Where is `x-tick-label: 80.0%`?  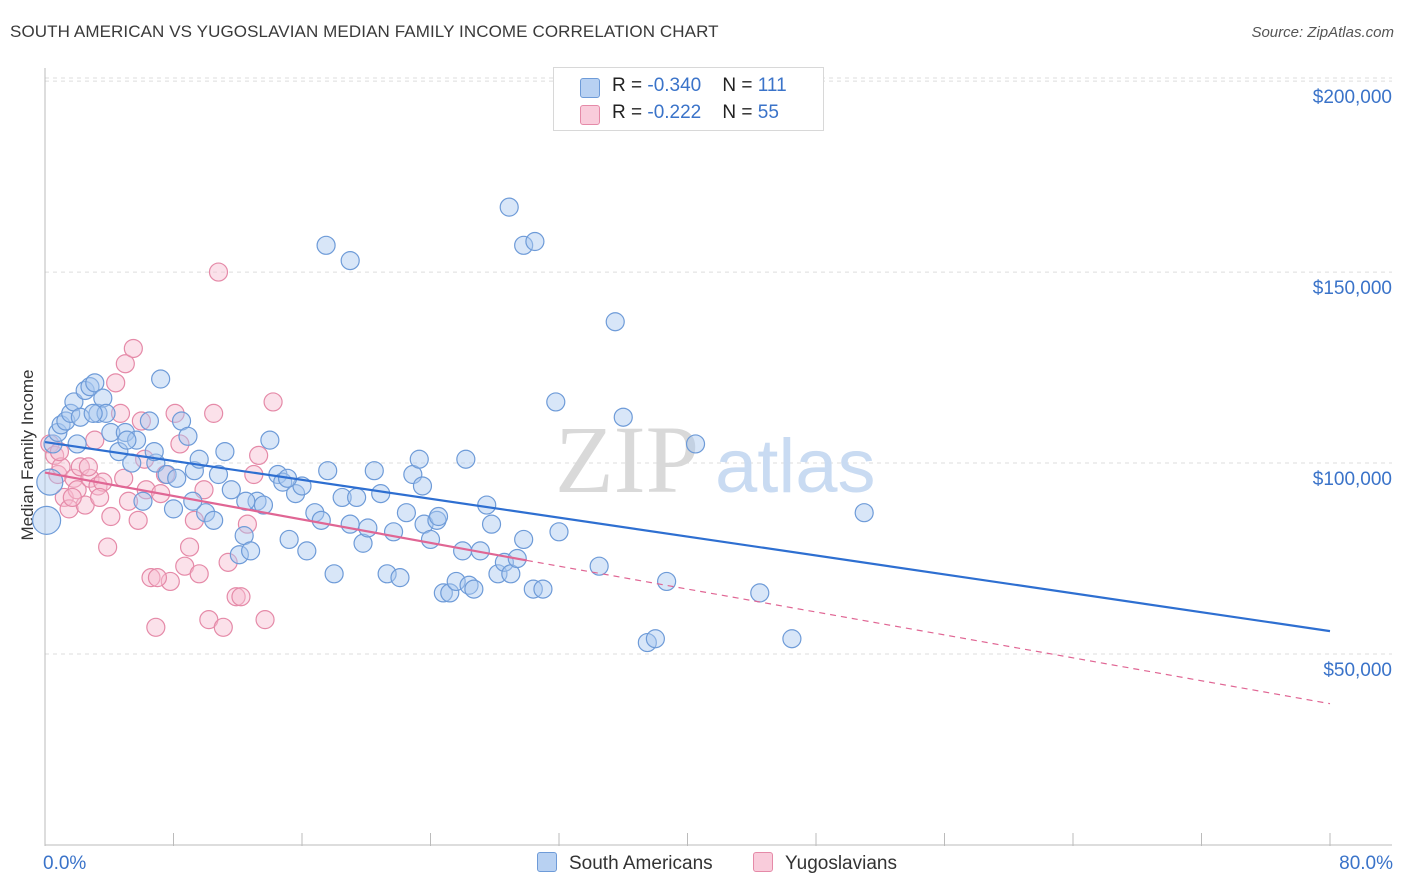 x-tick-label: 80.0% is located at coordinates (1366, 863).